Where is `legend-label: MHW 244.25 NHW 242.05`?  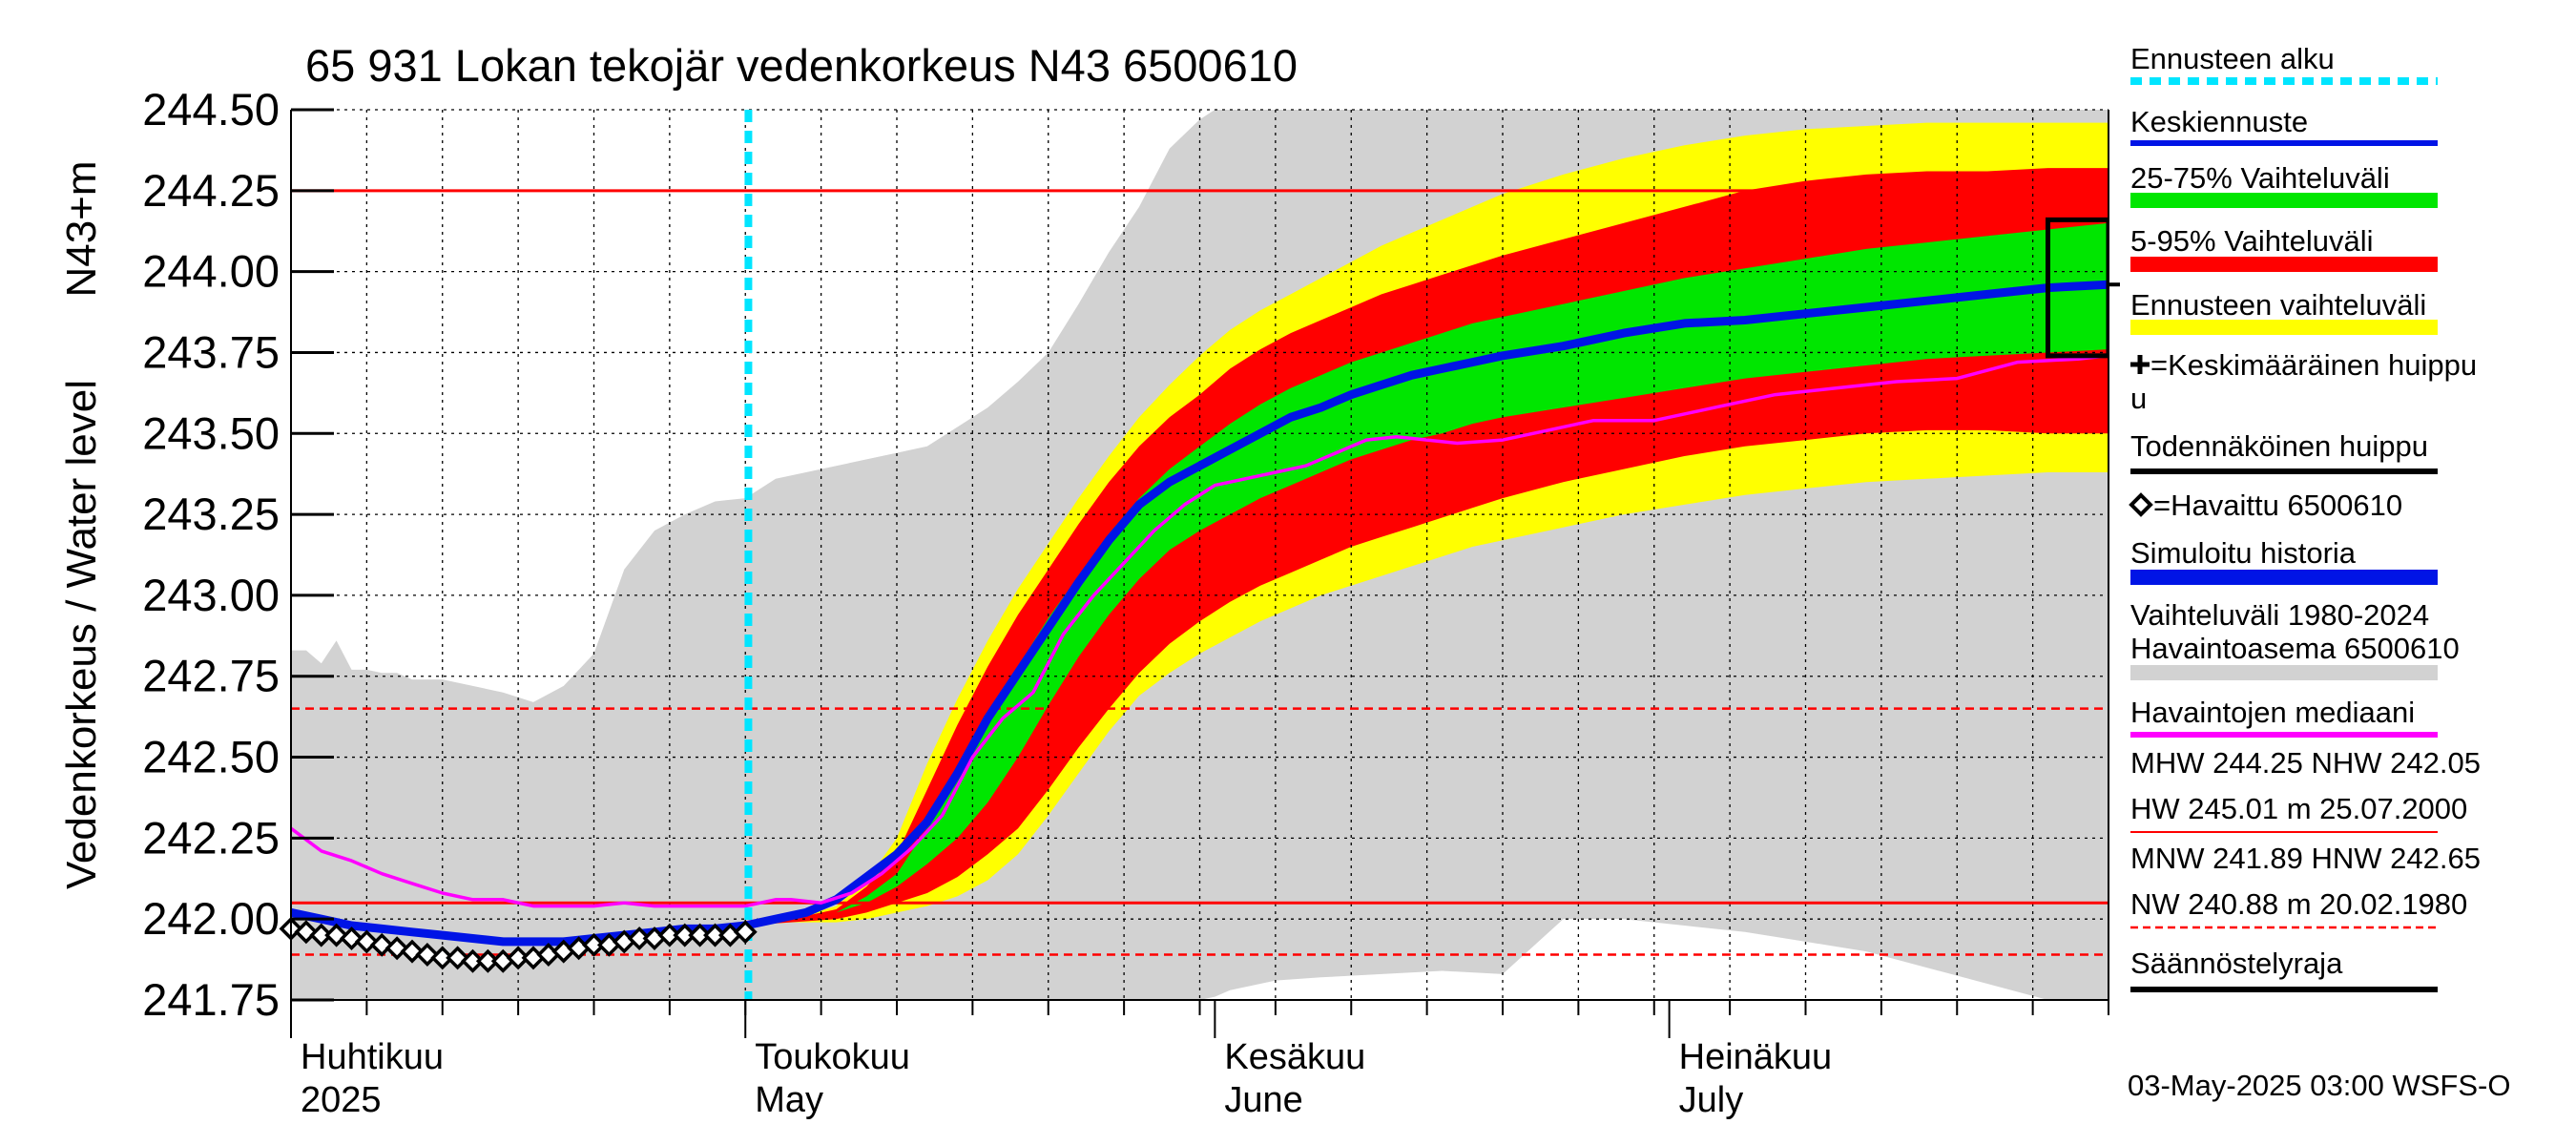 legend-label: MHW 244.25 NHW 242.05 is located at coordinates (2305, 763).